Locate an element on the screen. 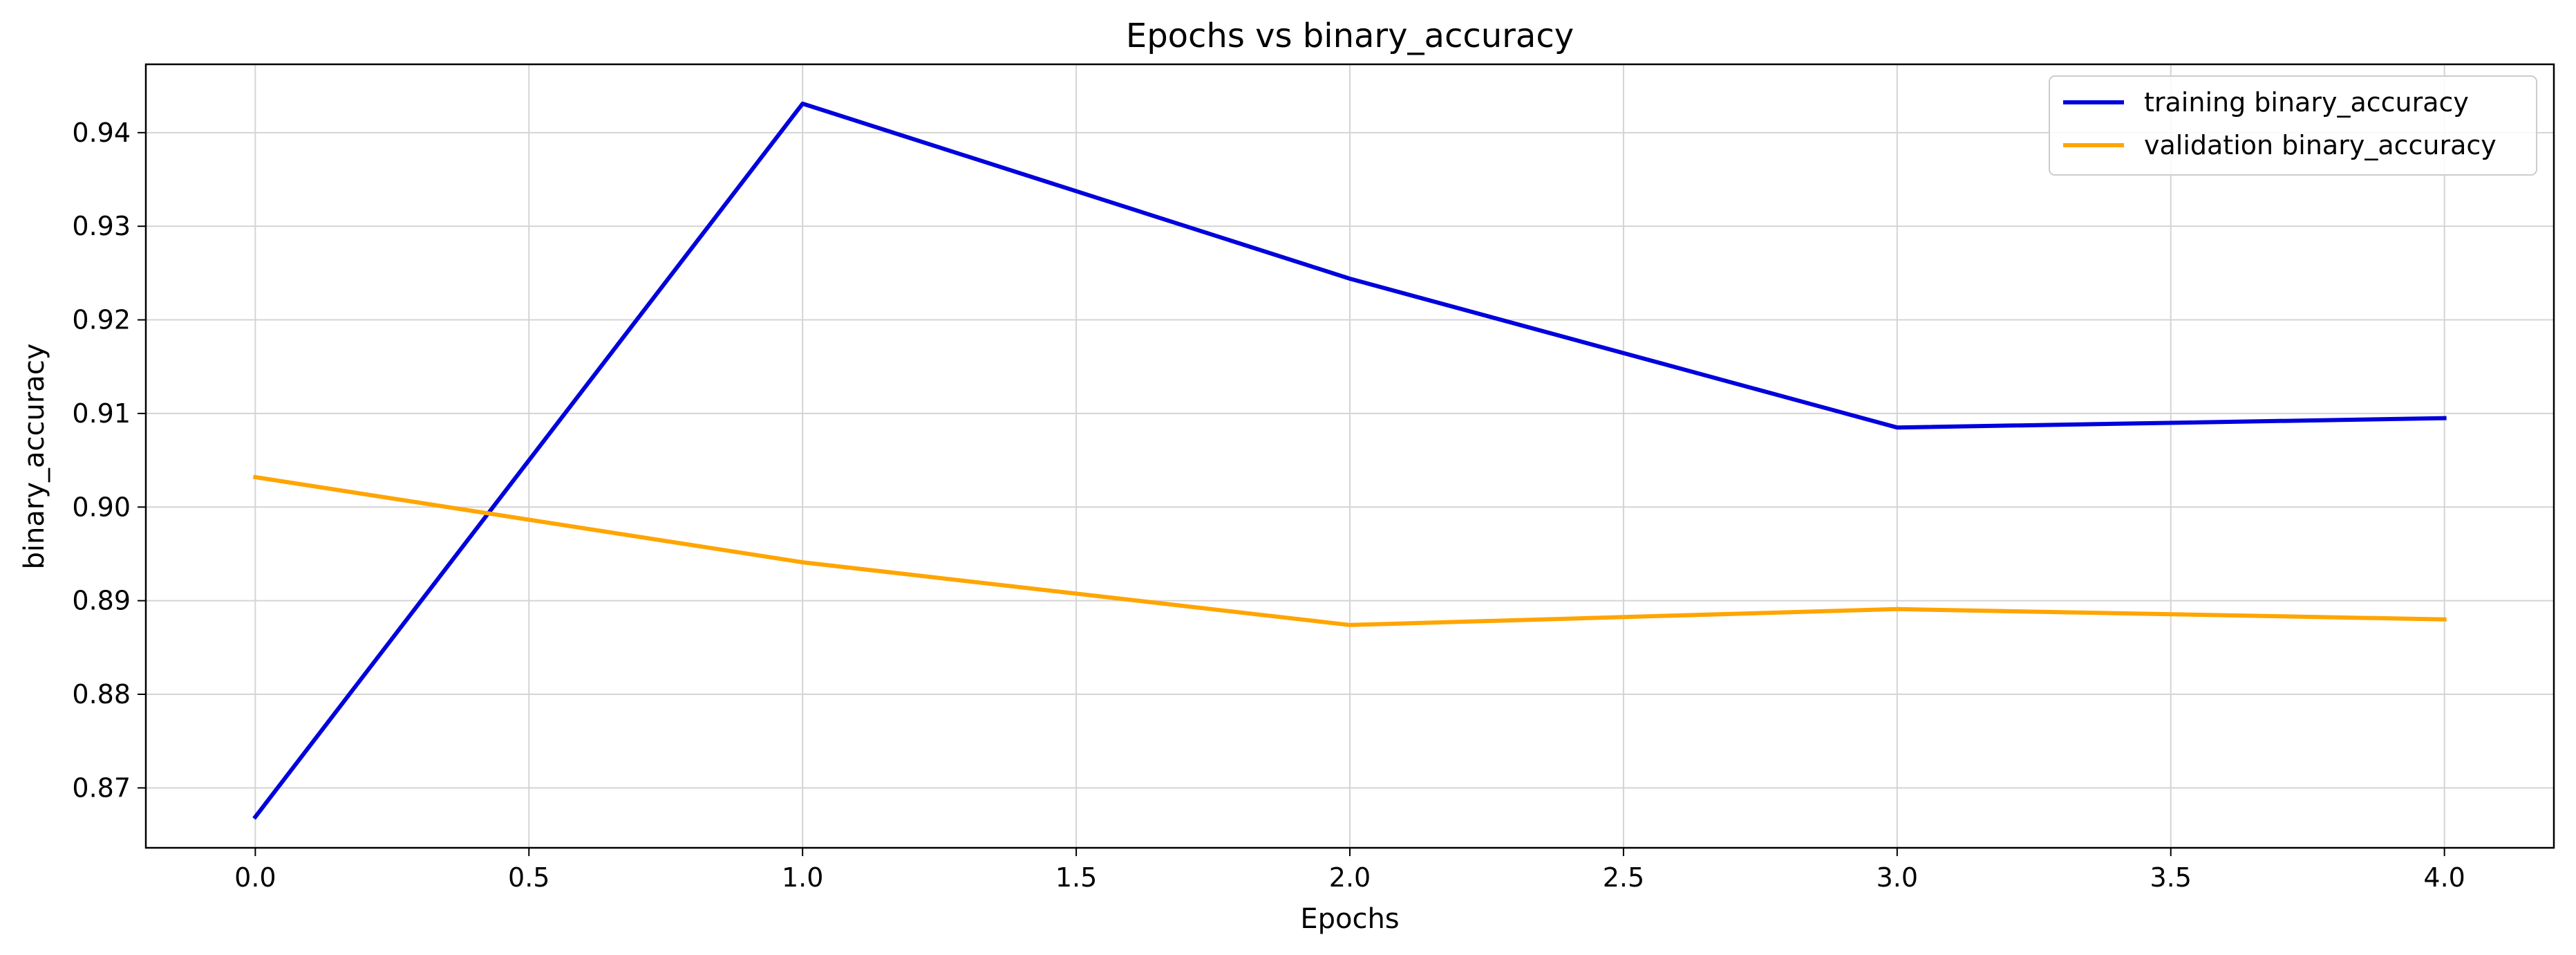  legend-entry-label: training binary_accuracy is located at coordinates (2306, 102).